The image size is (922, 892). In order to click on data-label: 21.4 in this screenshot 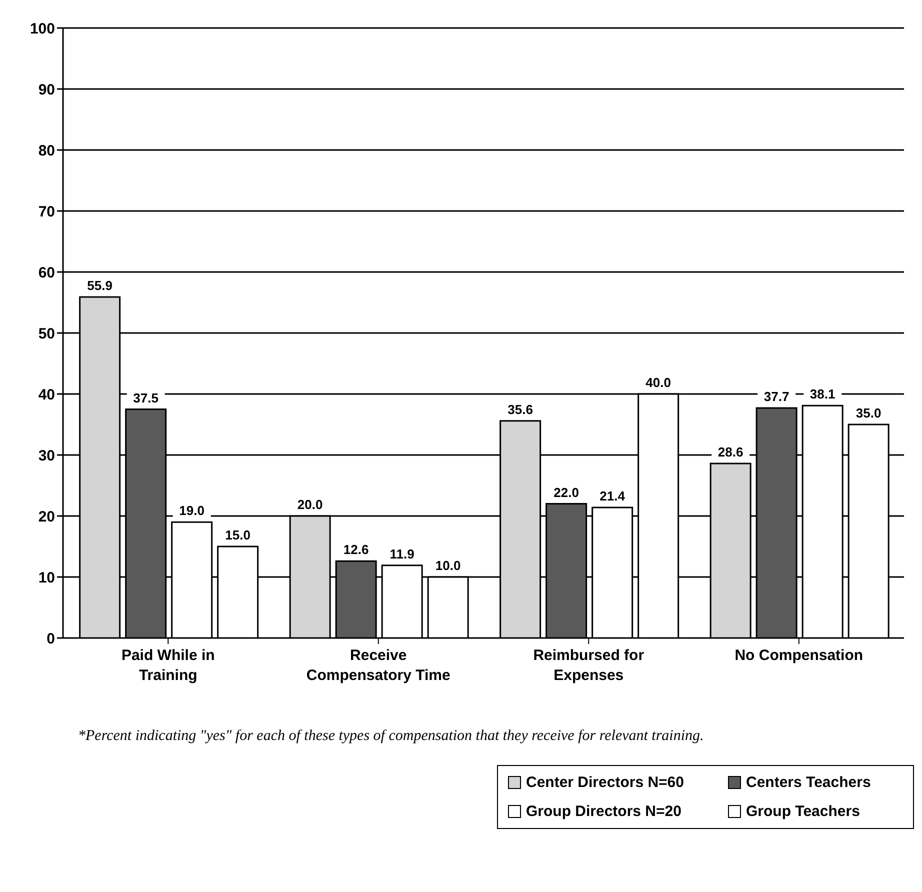, I will do `click(613, 496)`.